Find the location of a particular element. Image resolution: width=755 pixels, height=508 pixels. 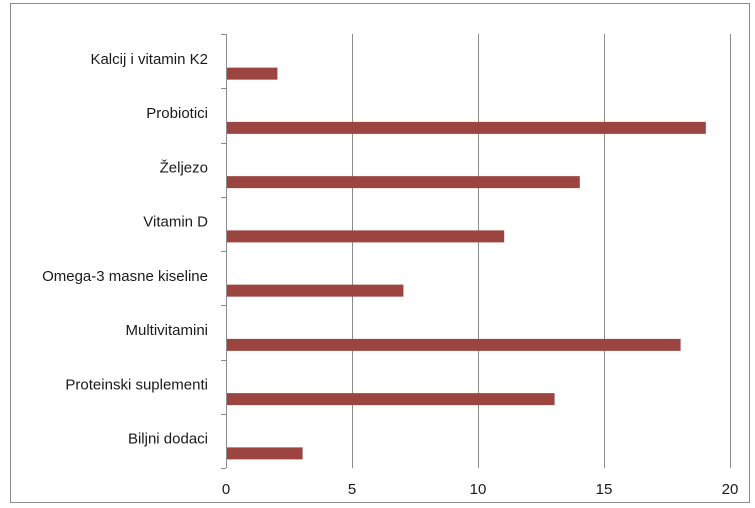

x-tick-label: 10 is located at coordinates (478, 489).